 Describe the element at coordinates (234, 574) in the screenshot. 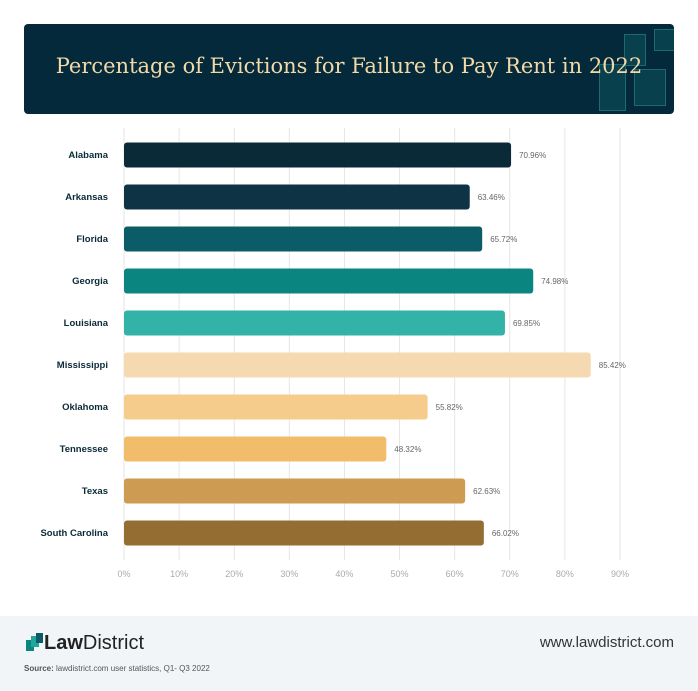

I see `x-tick-label: 20%` at that location.